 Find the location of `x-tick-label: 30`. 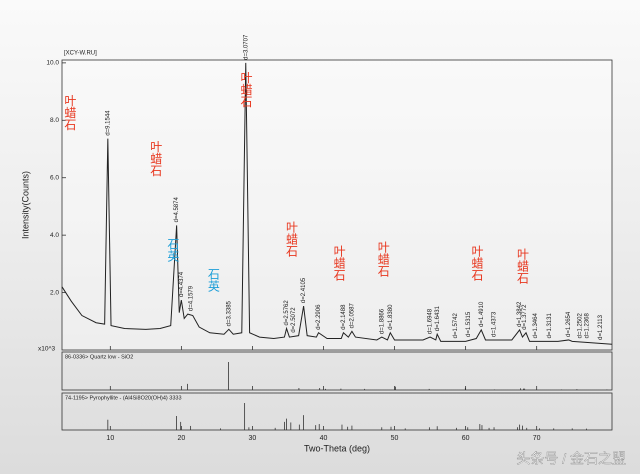

x-tick-label: 30 is located at coordinates (253, 438).